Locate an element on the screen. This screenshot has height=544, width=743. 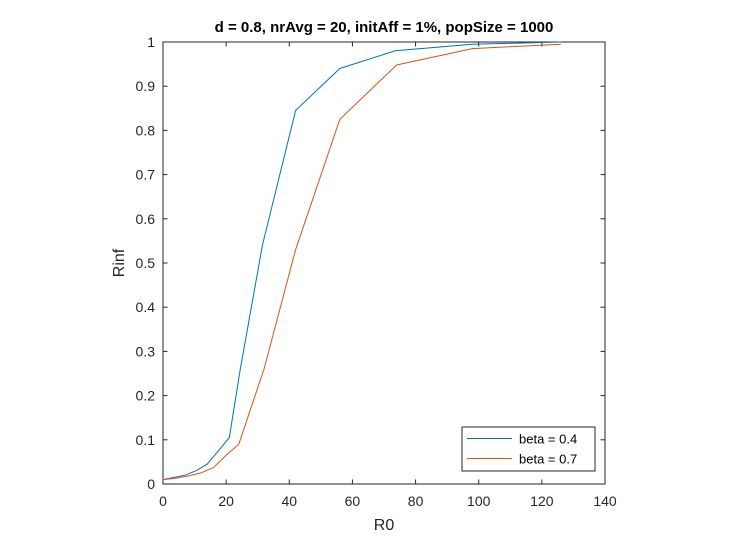
y-tick-label: 0.9 is located at coordinates (146, 86).